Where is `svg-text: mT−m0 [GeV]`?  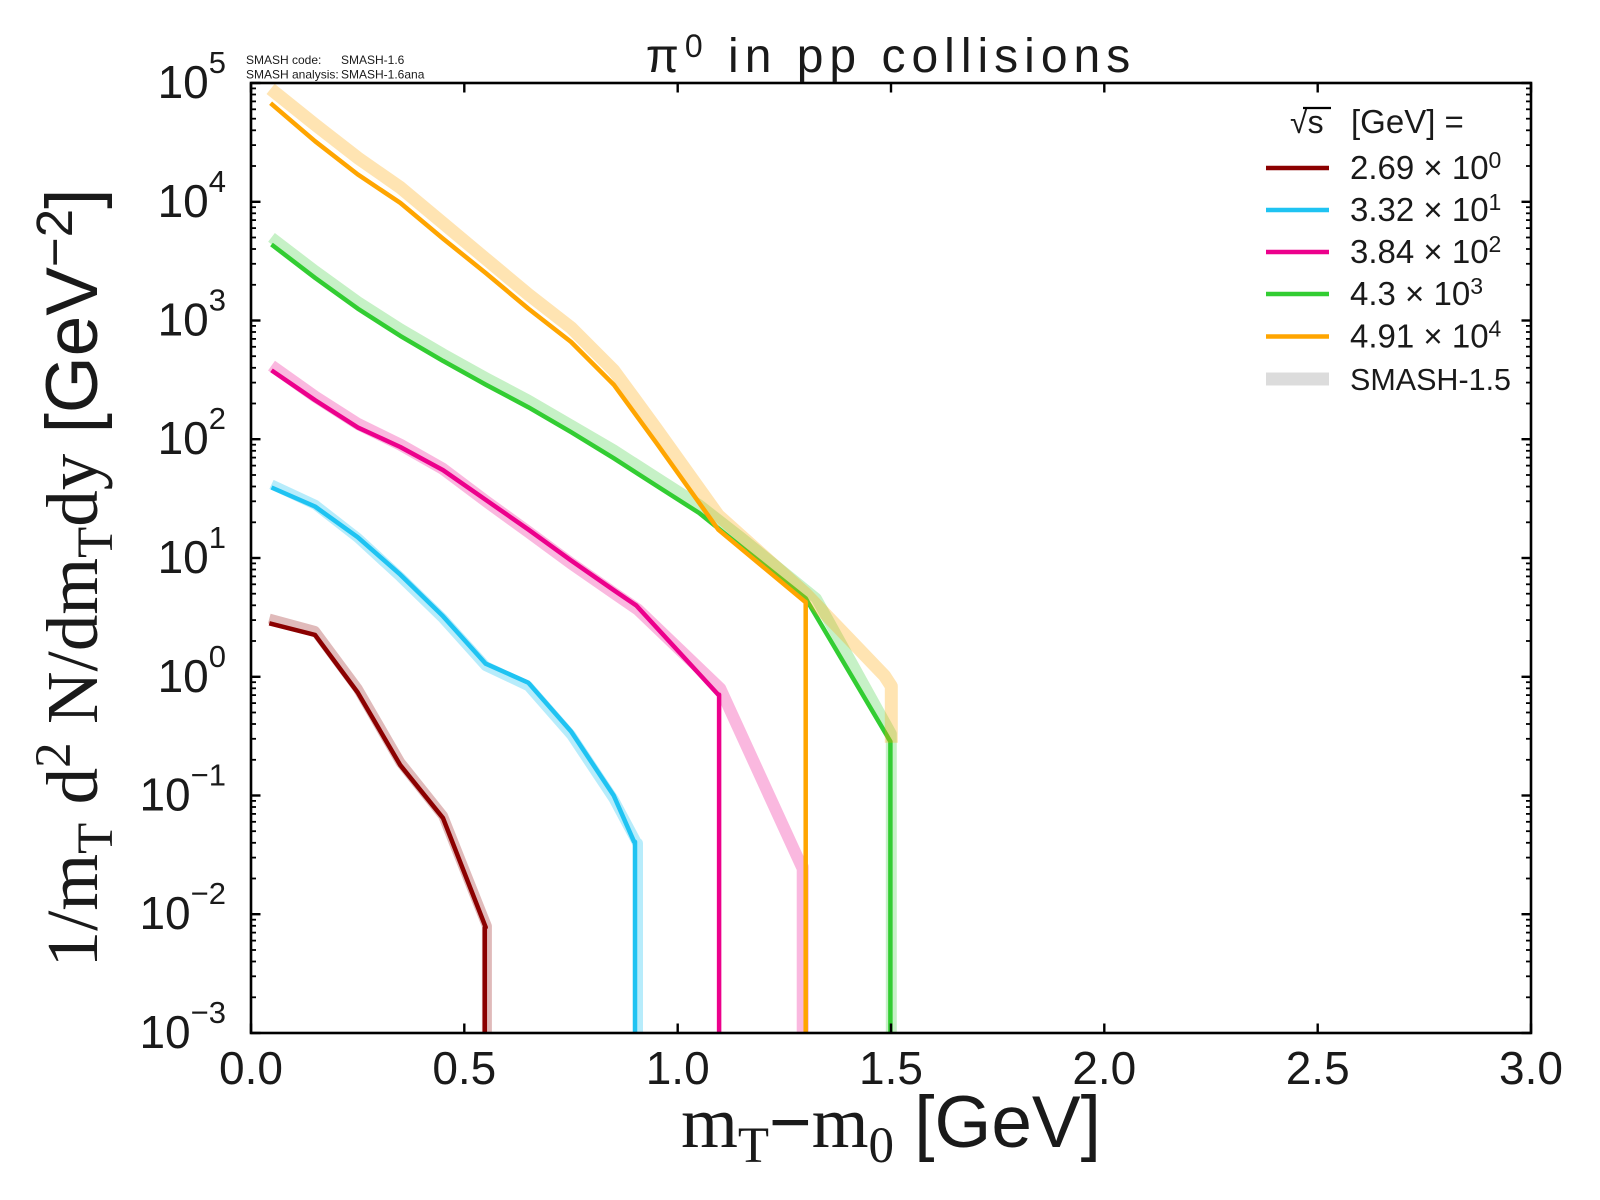 svg-text: mT−m0 [GeV] is located at coordinates (891, 1128).